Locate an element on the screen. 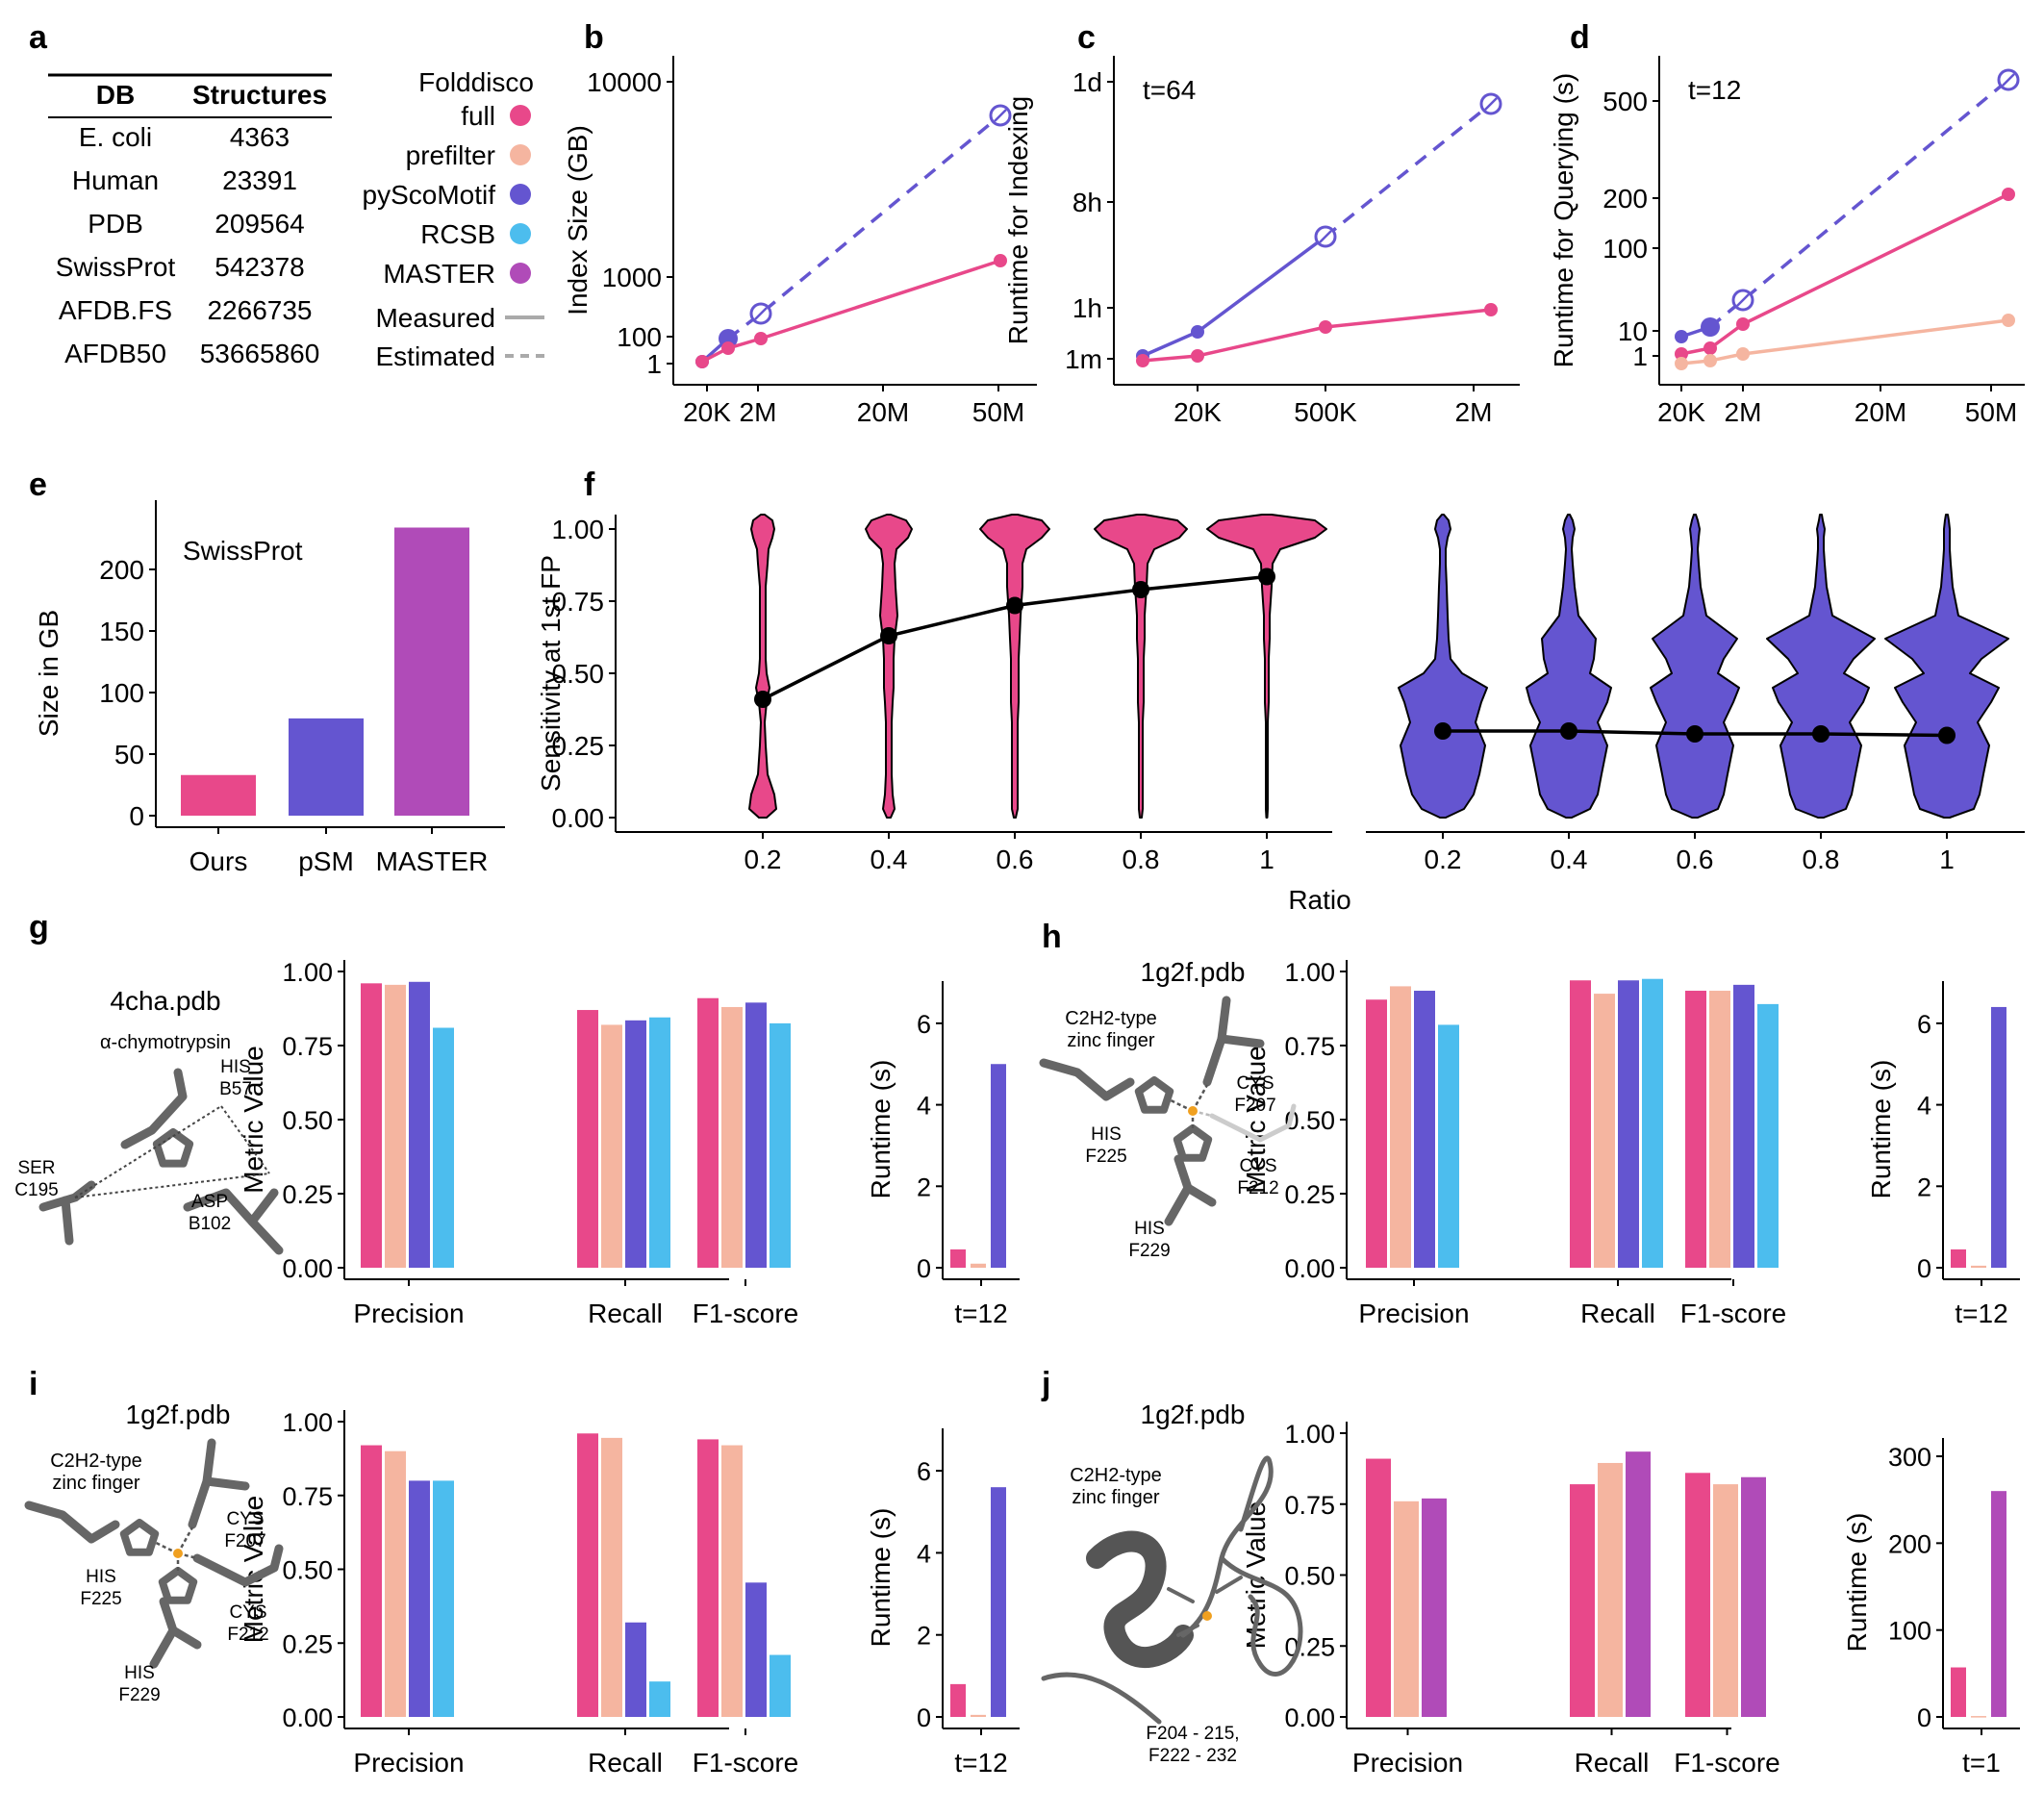 This screenshot has height=1816, width=2044. panel-d-xtick-label: 50M is located at coordinates (1991, 412).